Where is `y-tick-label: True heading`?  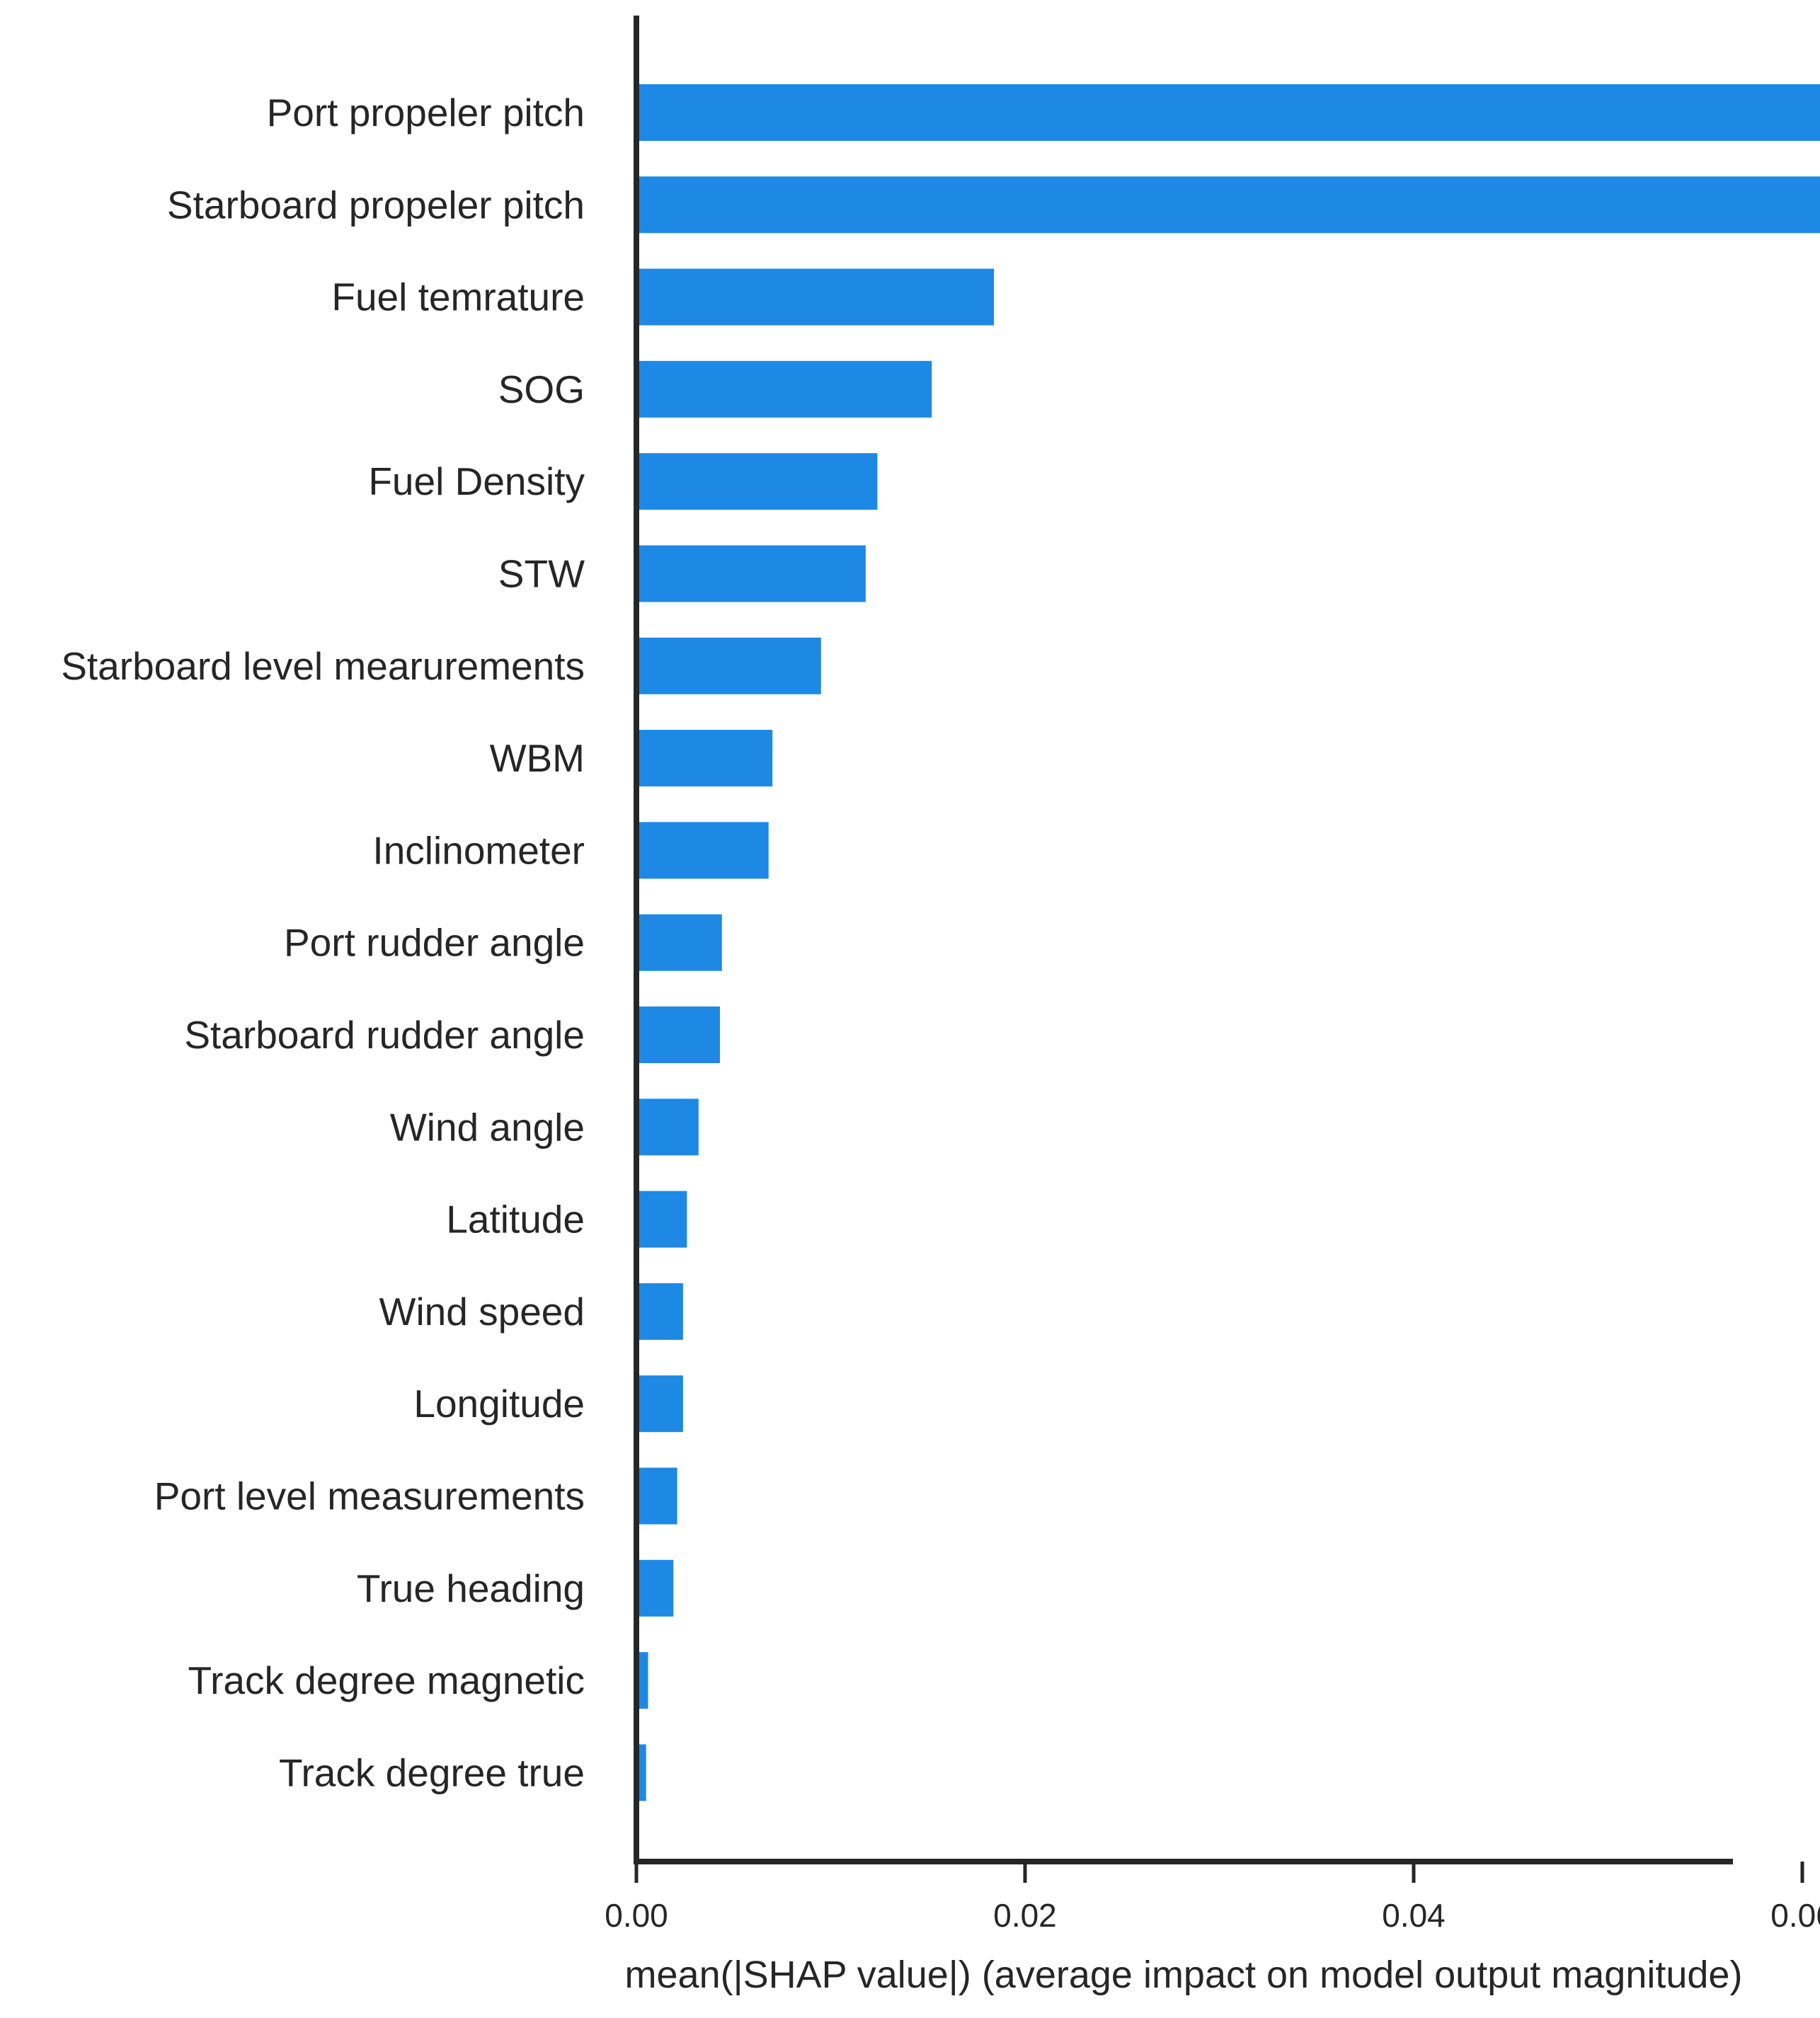
y-tick-label: True heading is located at coordinates (471, 1588).